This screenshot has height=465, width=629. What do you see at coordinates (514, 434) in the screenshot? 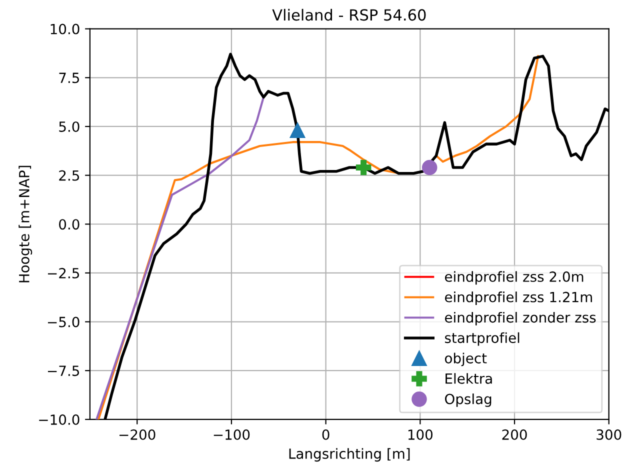
I see `x-tick-label: 200` at bounding box center [514, 434].